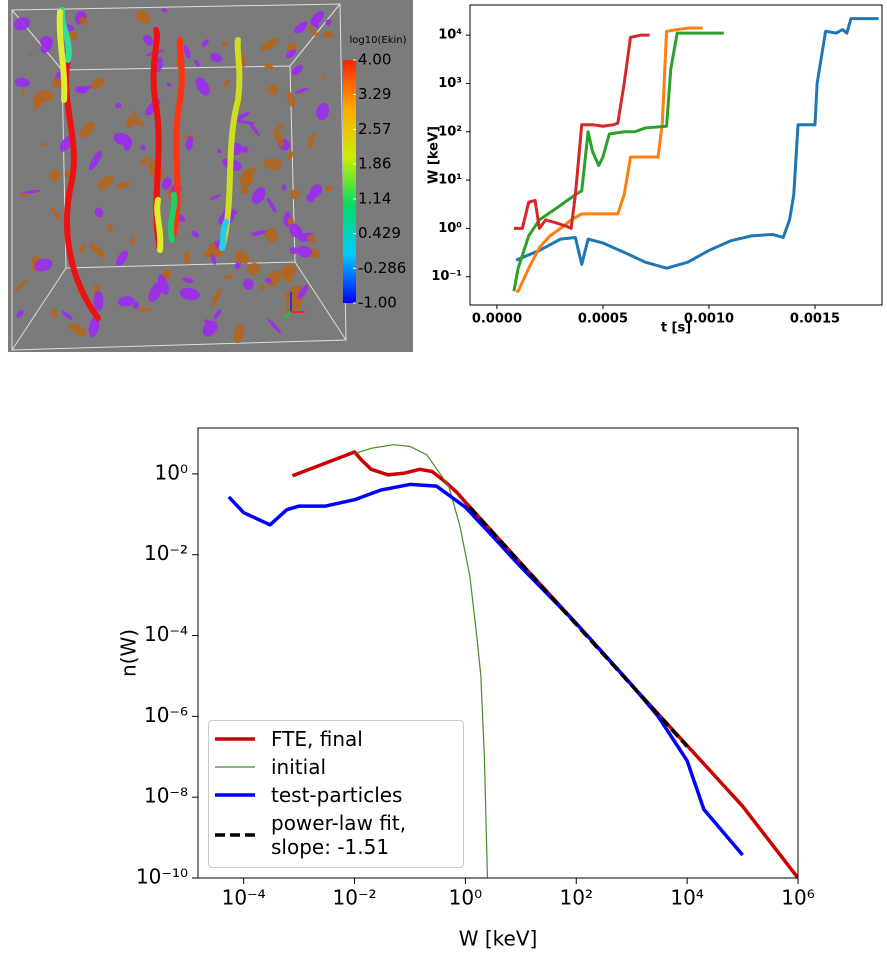 The width and height of the screenshot is (887, 955). Describe the element at coordinates (244, 898) in the screenshot. I see `x-tick-label: 10⁻⁴` at that location.